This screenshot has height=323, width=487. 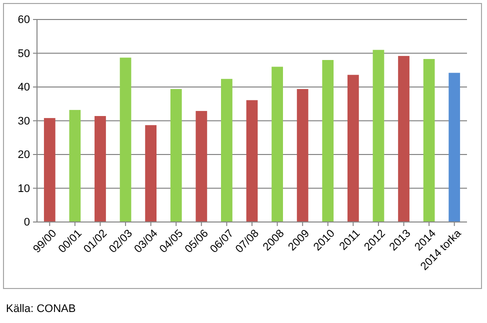 What do you see at coordinates (41, 309) in the screenshot?
I see `text: Källa: CONAB` at bounding box center [41, 309].